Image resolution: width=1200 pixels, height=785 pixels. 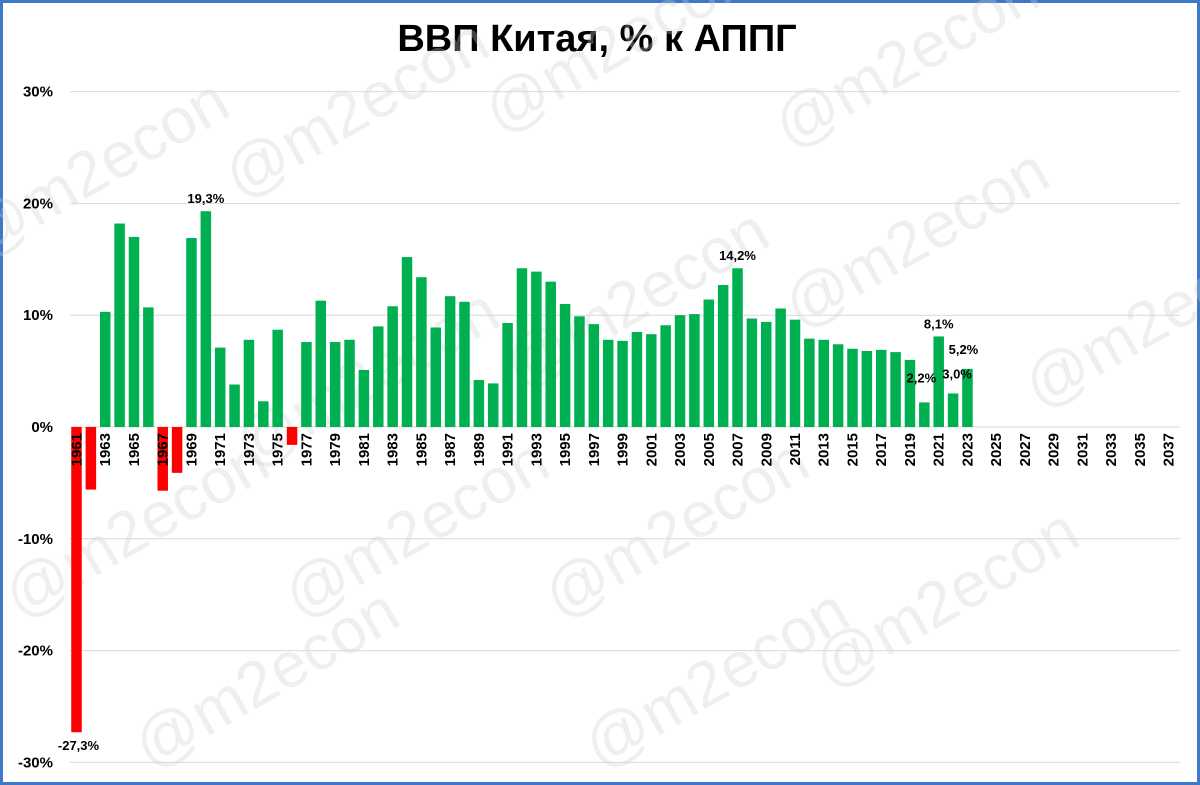 What do you see at coordinates (177, 450) in the screenshot?
I see `bar-1968` at bounding box center [177, 450].